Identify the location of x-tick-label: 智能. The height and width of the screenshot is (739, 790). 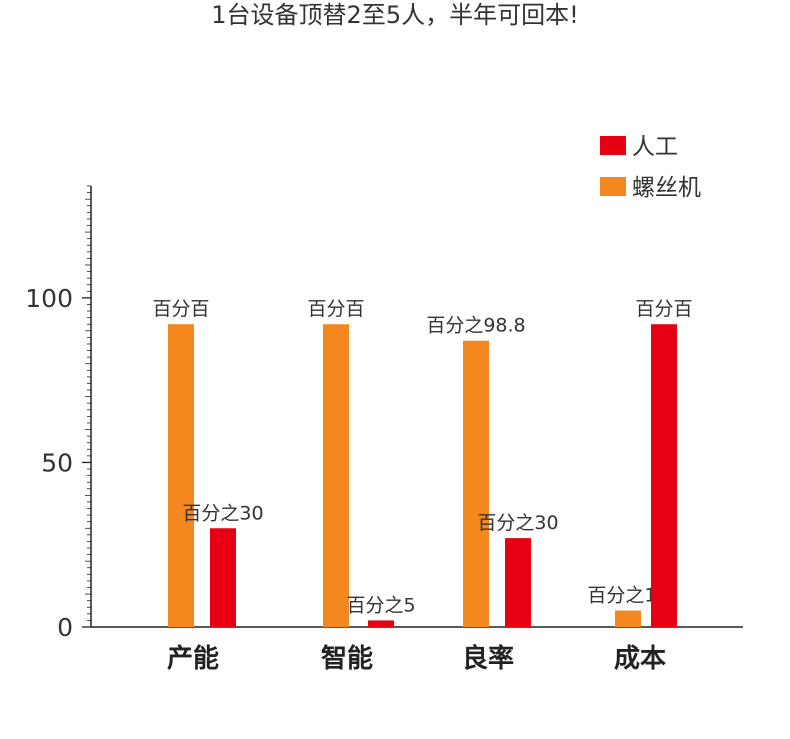
(347, 658).